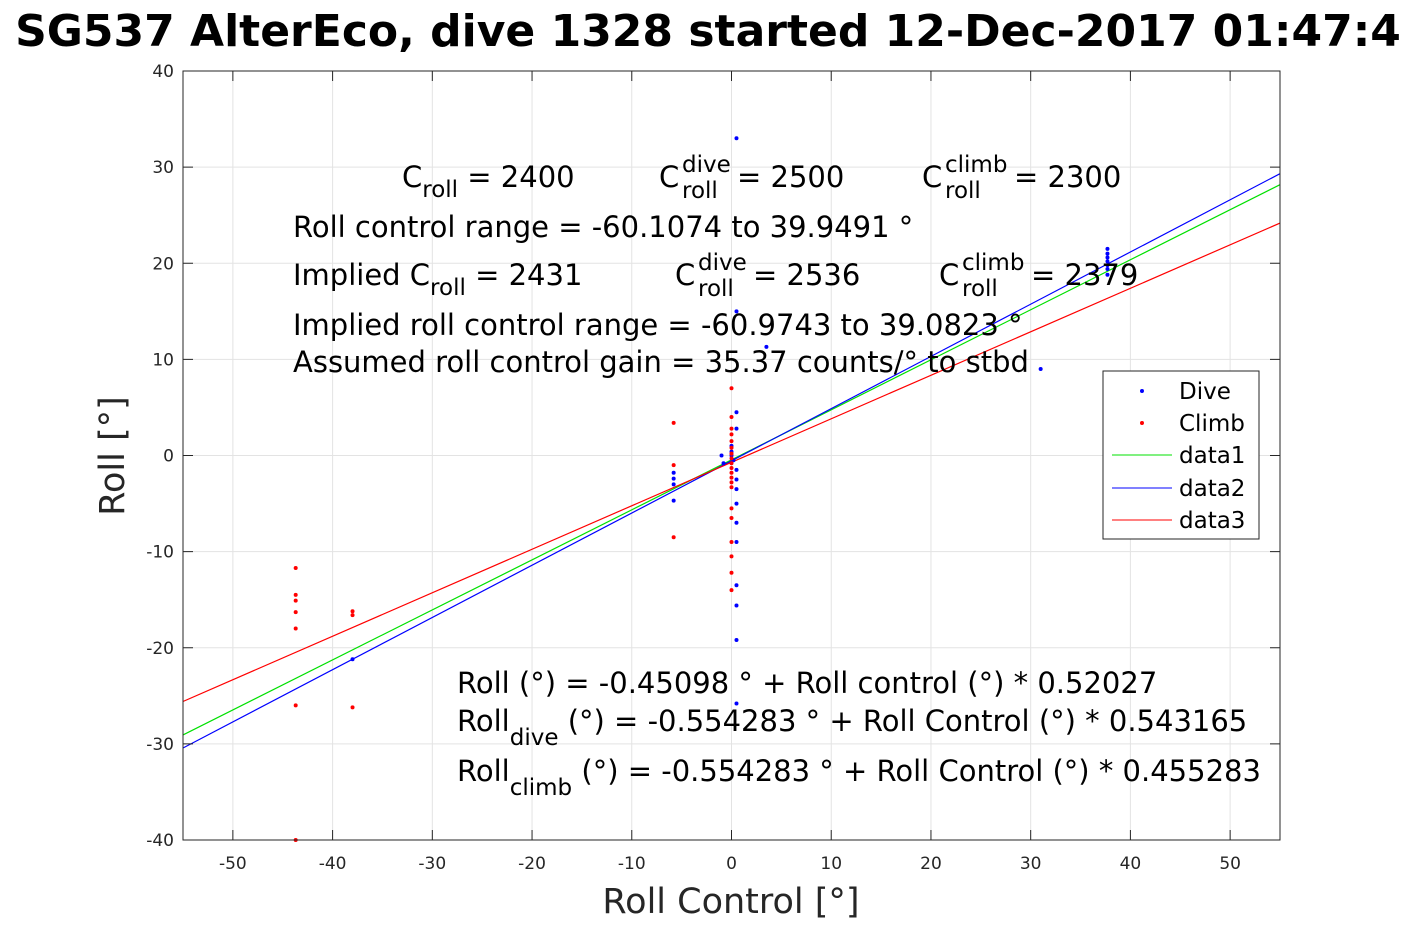 The width and height of the screenshot is (1417, 949). Describe the element at coordinates (831, 864) in the screenshot. I see `x-tick-label: 10` at that location.